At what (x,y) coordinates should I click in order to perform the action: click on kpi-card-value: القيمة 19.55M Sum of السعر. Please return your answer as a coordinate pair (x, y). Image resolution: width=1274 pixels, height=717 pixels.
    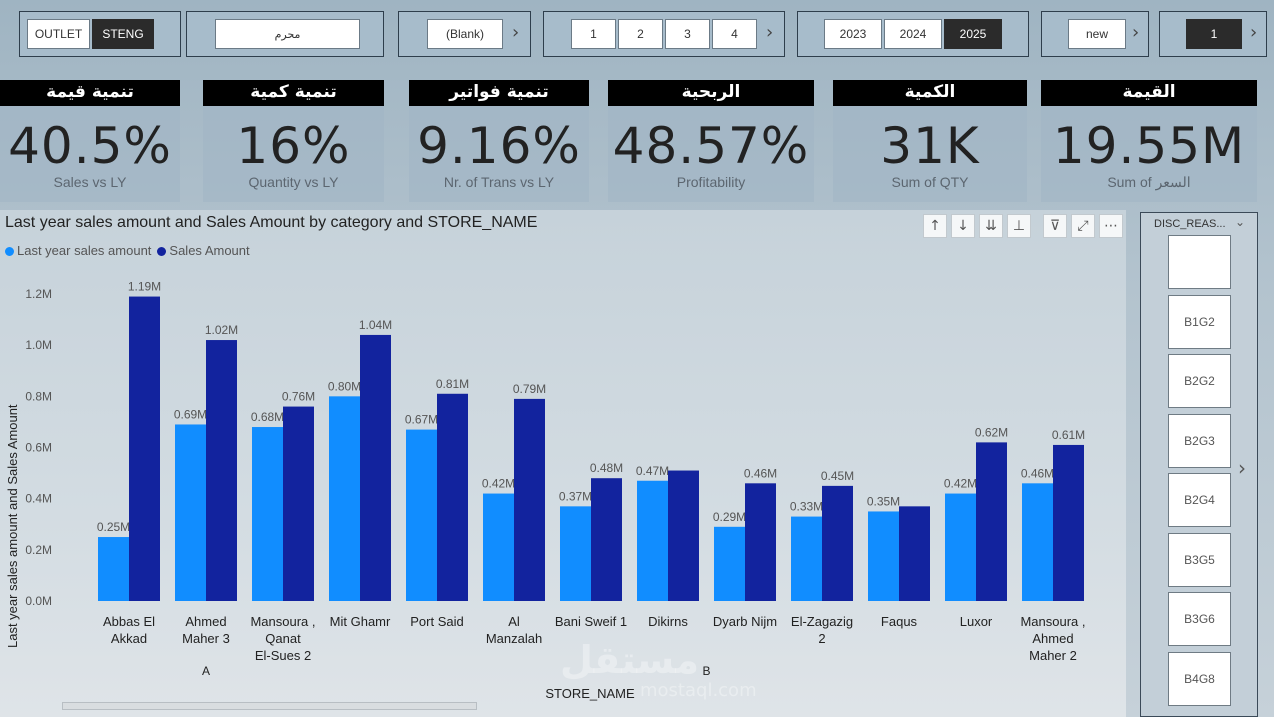
    Looking at the image, I should click on (1149, 141).